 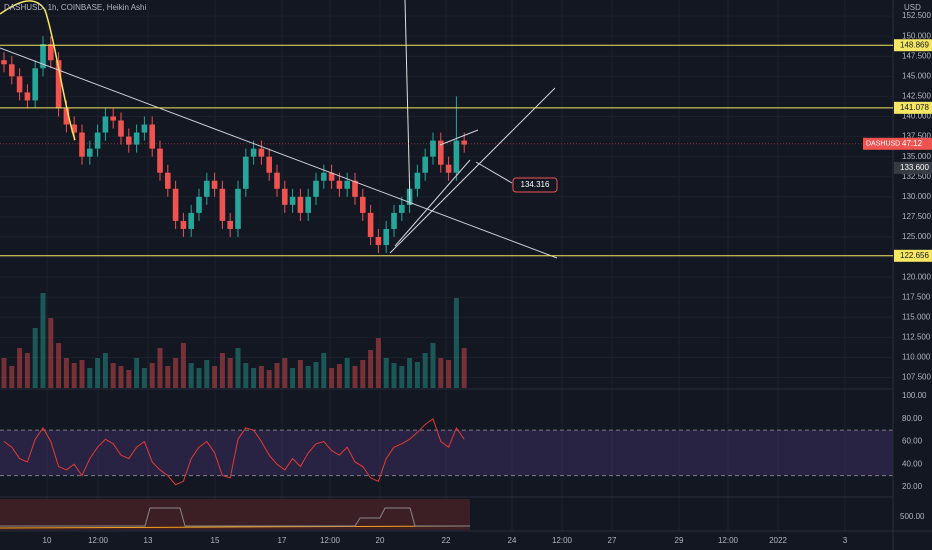 What do you see at coordinates (282, 540) in the screenshot?
I see `time-tick-label: 17` at bounding box center [282, 540].